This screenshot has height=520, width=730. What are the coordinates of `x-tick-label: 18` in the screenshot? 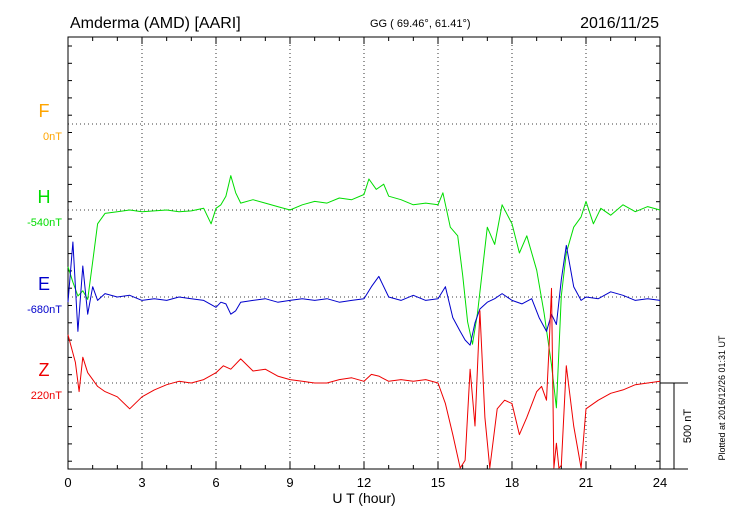 It's located at (512, 482).